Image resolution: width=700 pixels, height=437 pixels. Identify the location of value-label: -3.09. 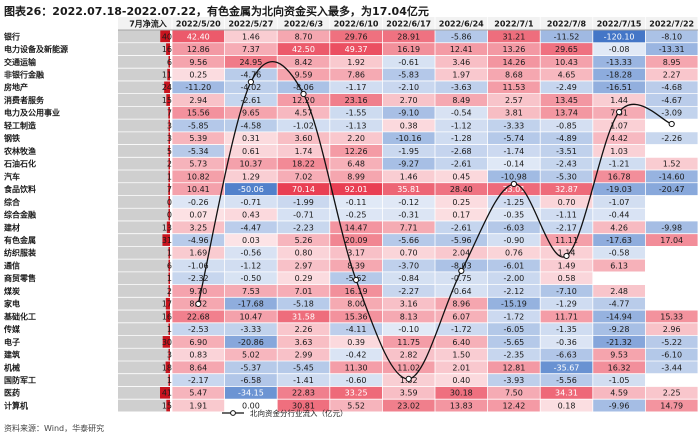
(671, 113).